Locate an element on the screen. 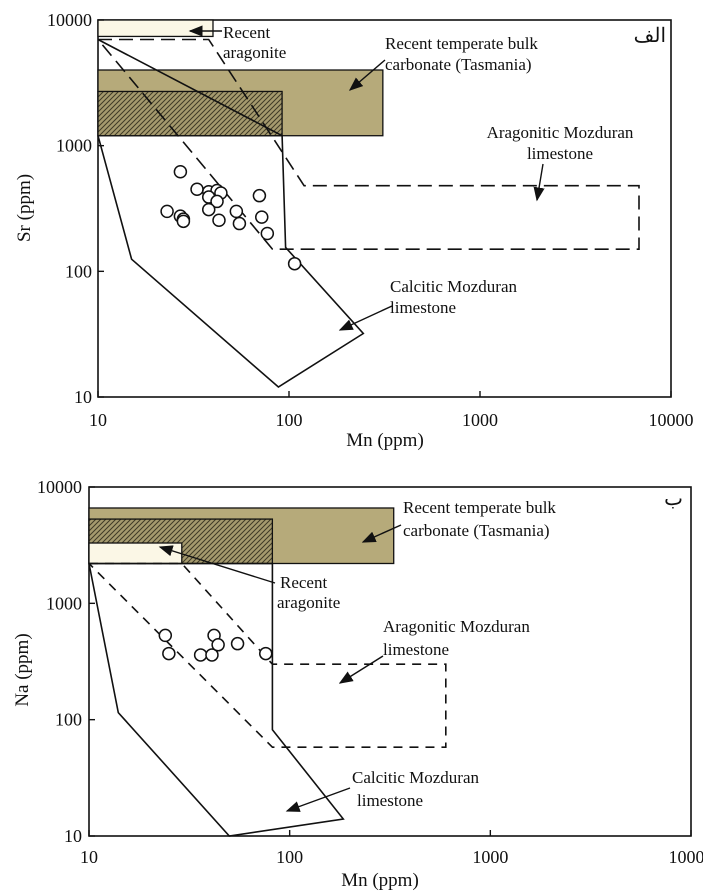  annotation-recent-aragonite-bottom: Recent aragonite is located at coordinates (249, 578).